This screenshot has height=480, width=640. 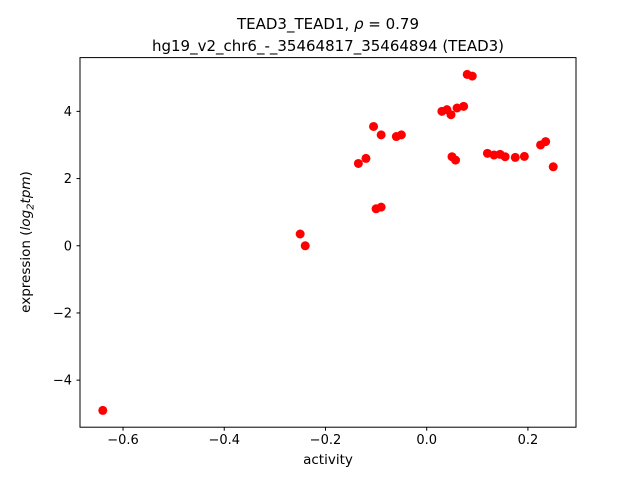 I want to click on y-tick-label: 2, so click(x=68, y=179).